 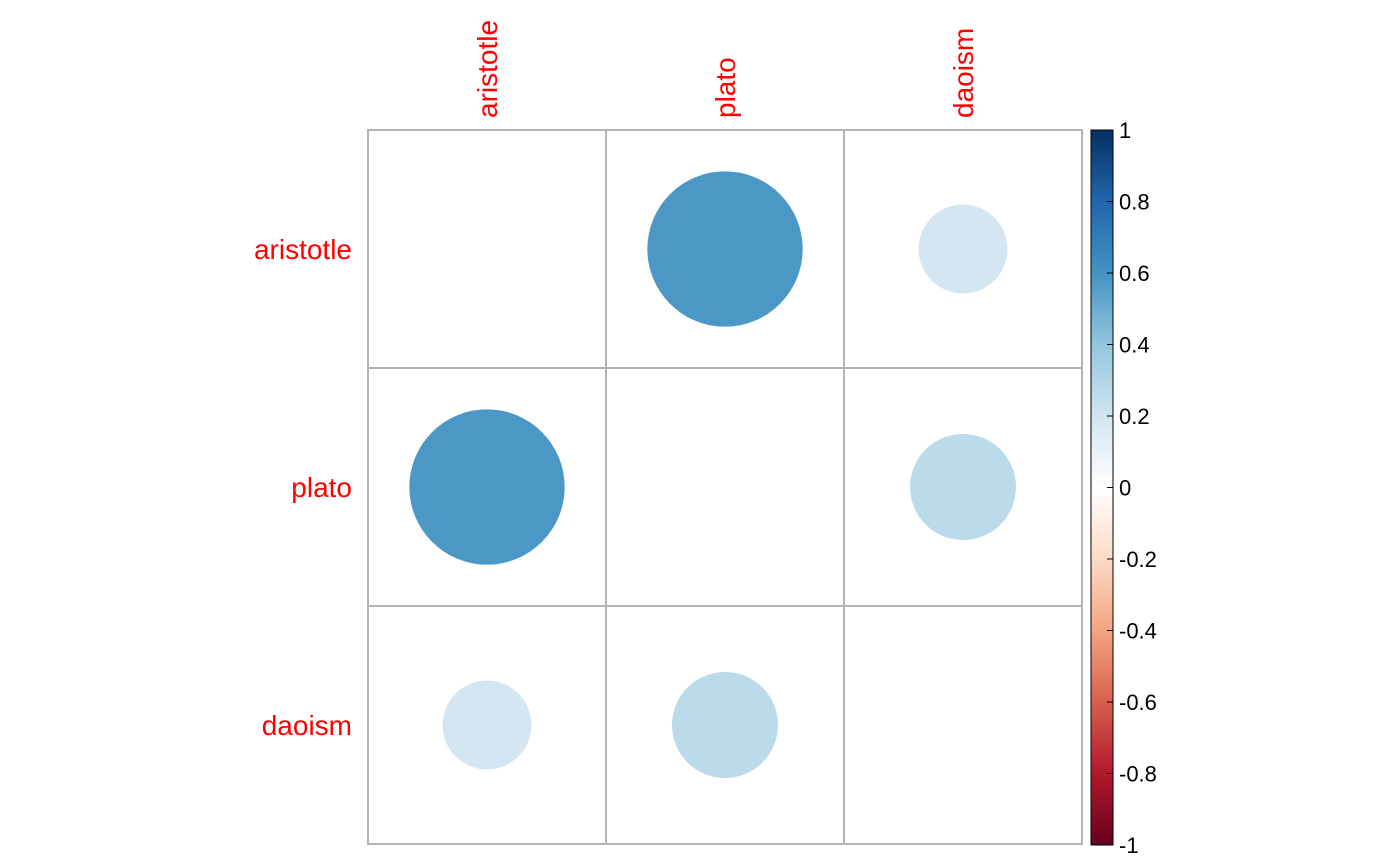 I want to click on colorbar-tick-label: -0.6, so click(x=1138, y=702).